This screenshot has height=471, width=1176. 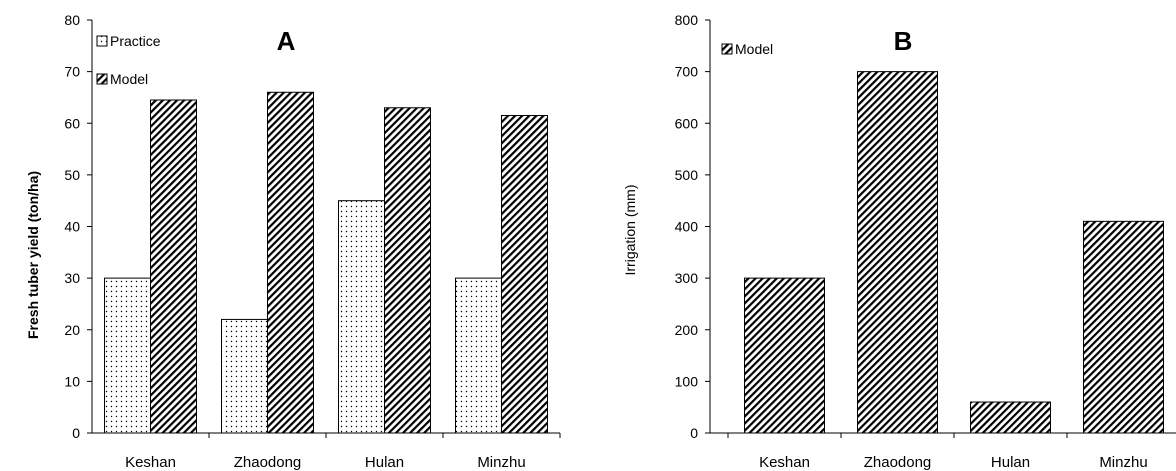 What do you see at coordinates (361, 317) in the screenshot?
I see `chart-a-bar-practice-hulan` at bounding box center [361, 317].